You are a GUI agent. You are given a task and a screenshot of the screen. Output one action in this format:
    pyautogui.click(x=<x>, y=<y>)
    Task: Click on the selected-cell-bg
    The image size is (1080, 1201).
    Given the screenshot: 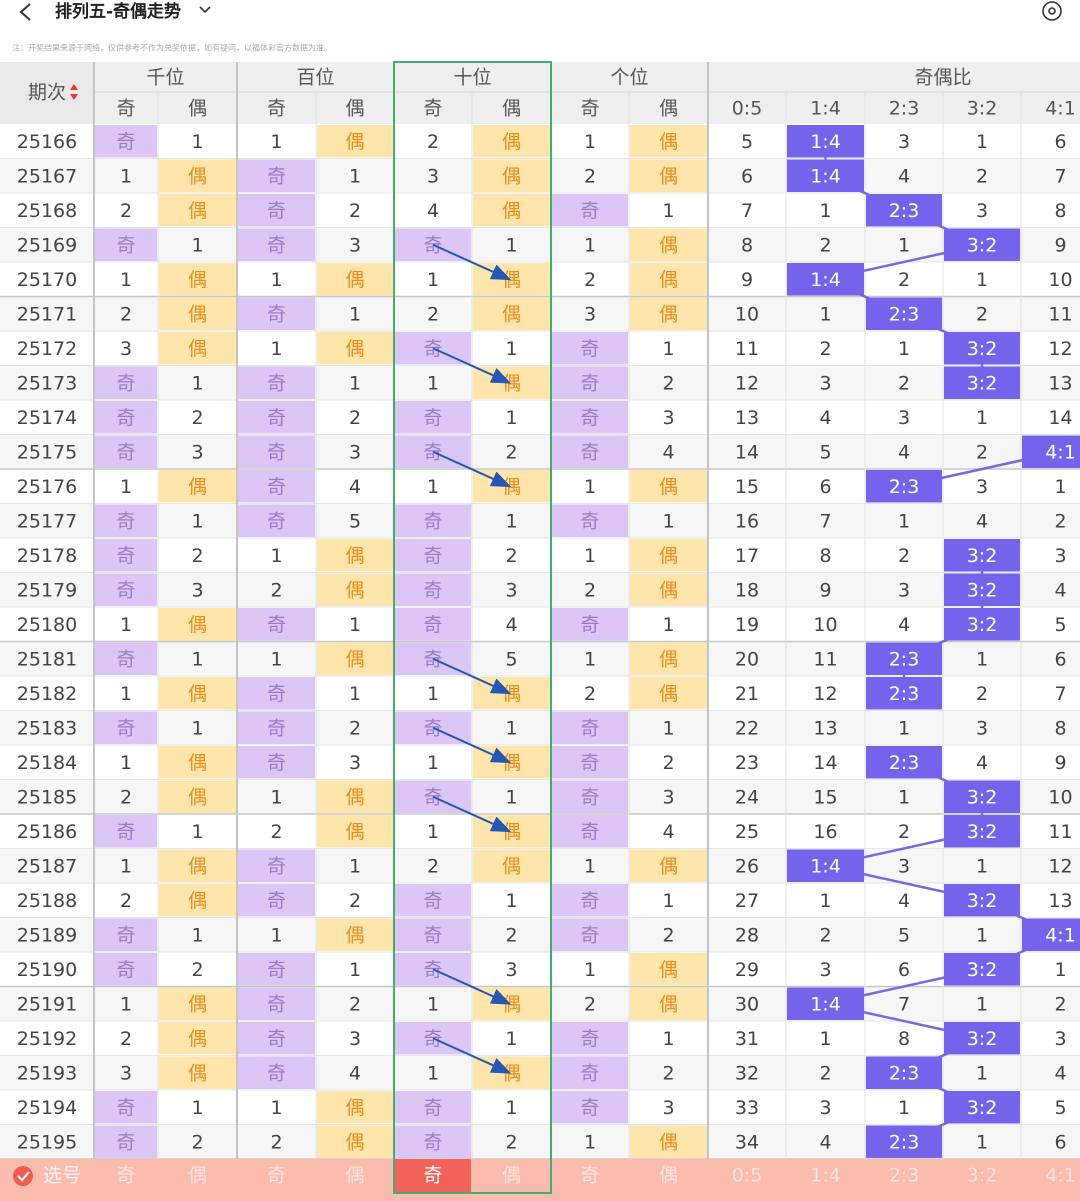 What is the action you would take?
    pyautogui.click(x=433, y=1176)
    